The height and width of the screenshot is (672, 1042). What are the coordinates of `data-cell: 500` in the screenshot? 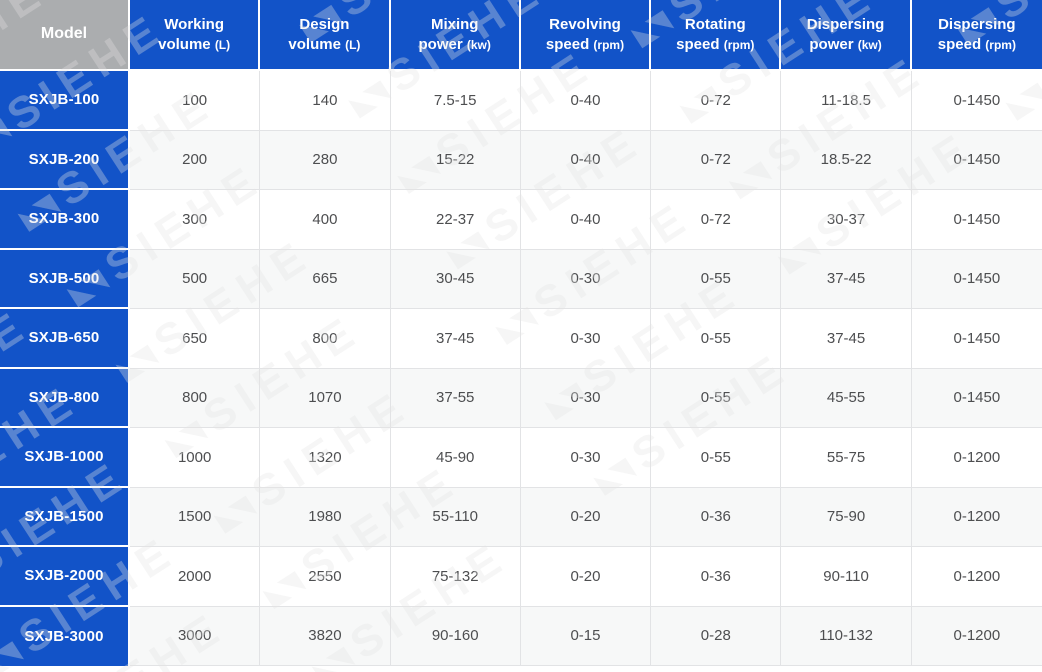 It's located at (195, 279).